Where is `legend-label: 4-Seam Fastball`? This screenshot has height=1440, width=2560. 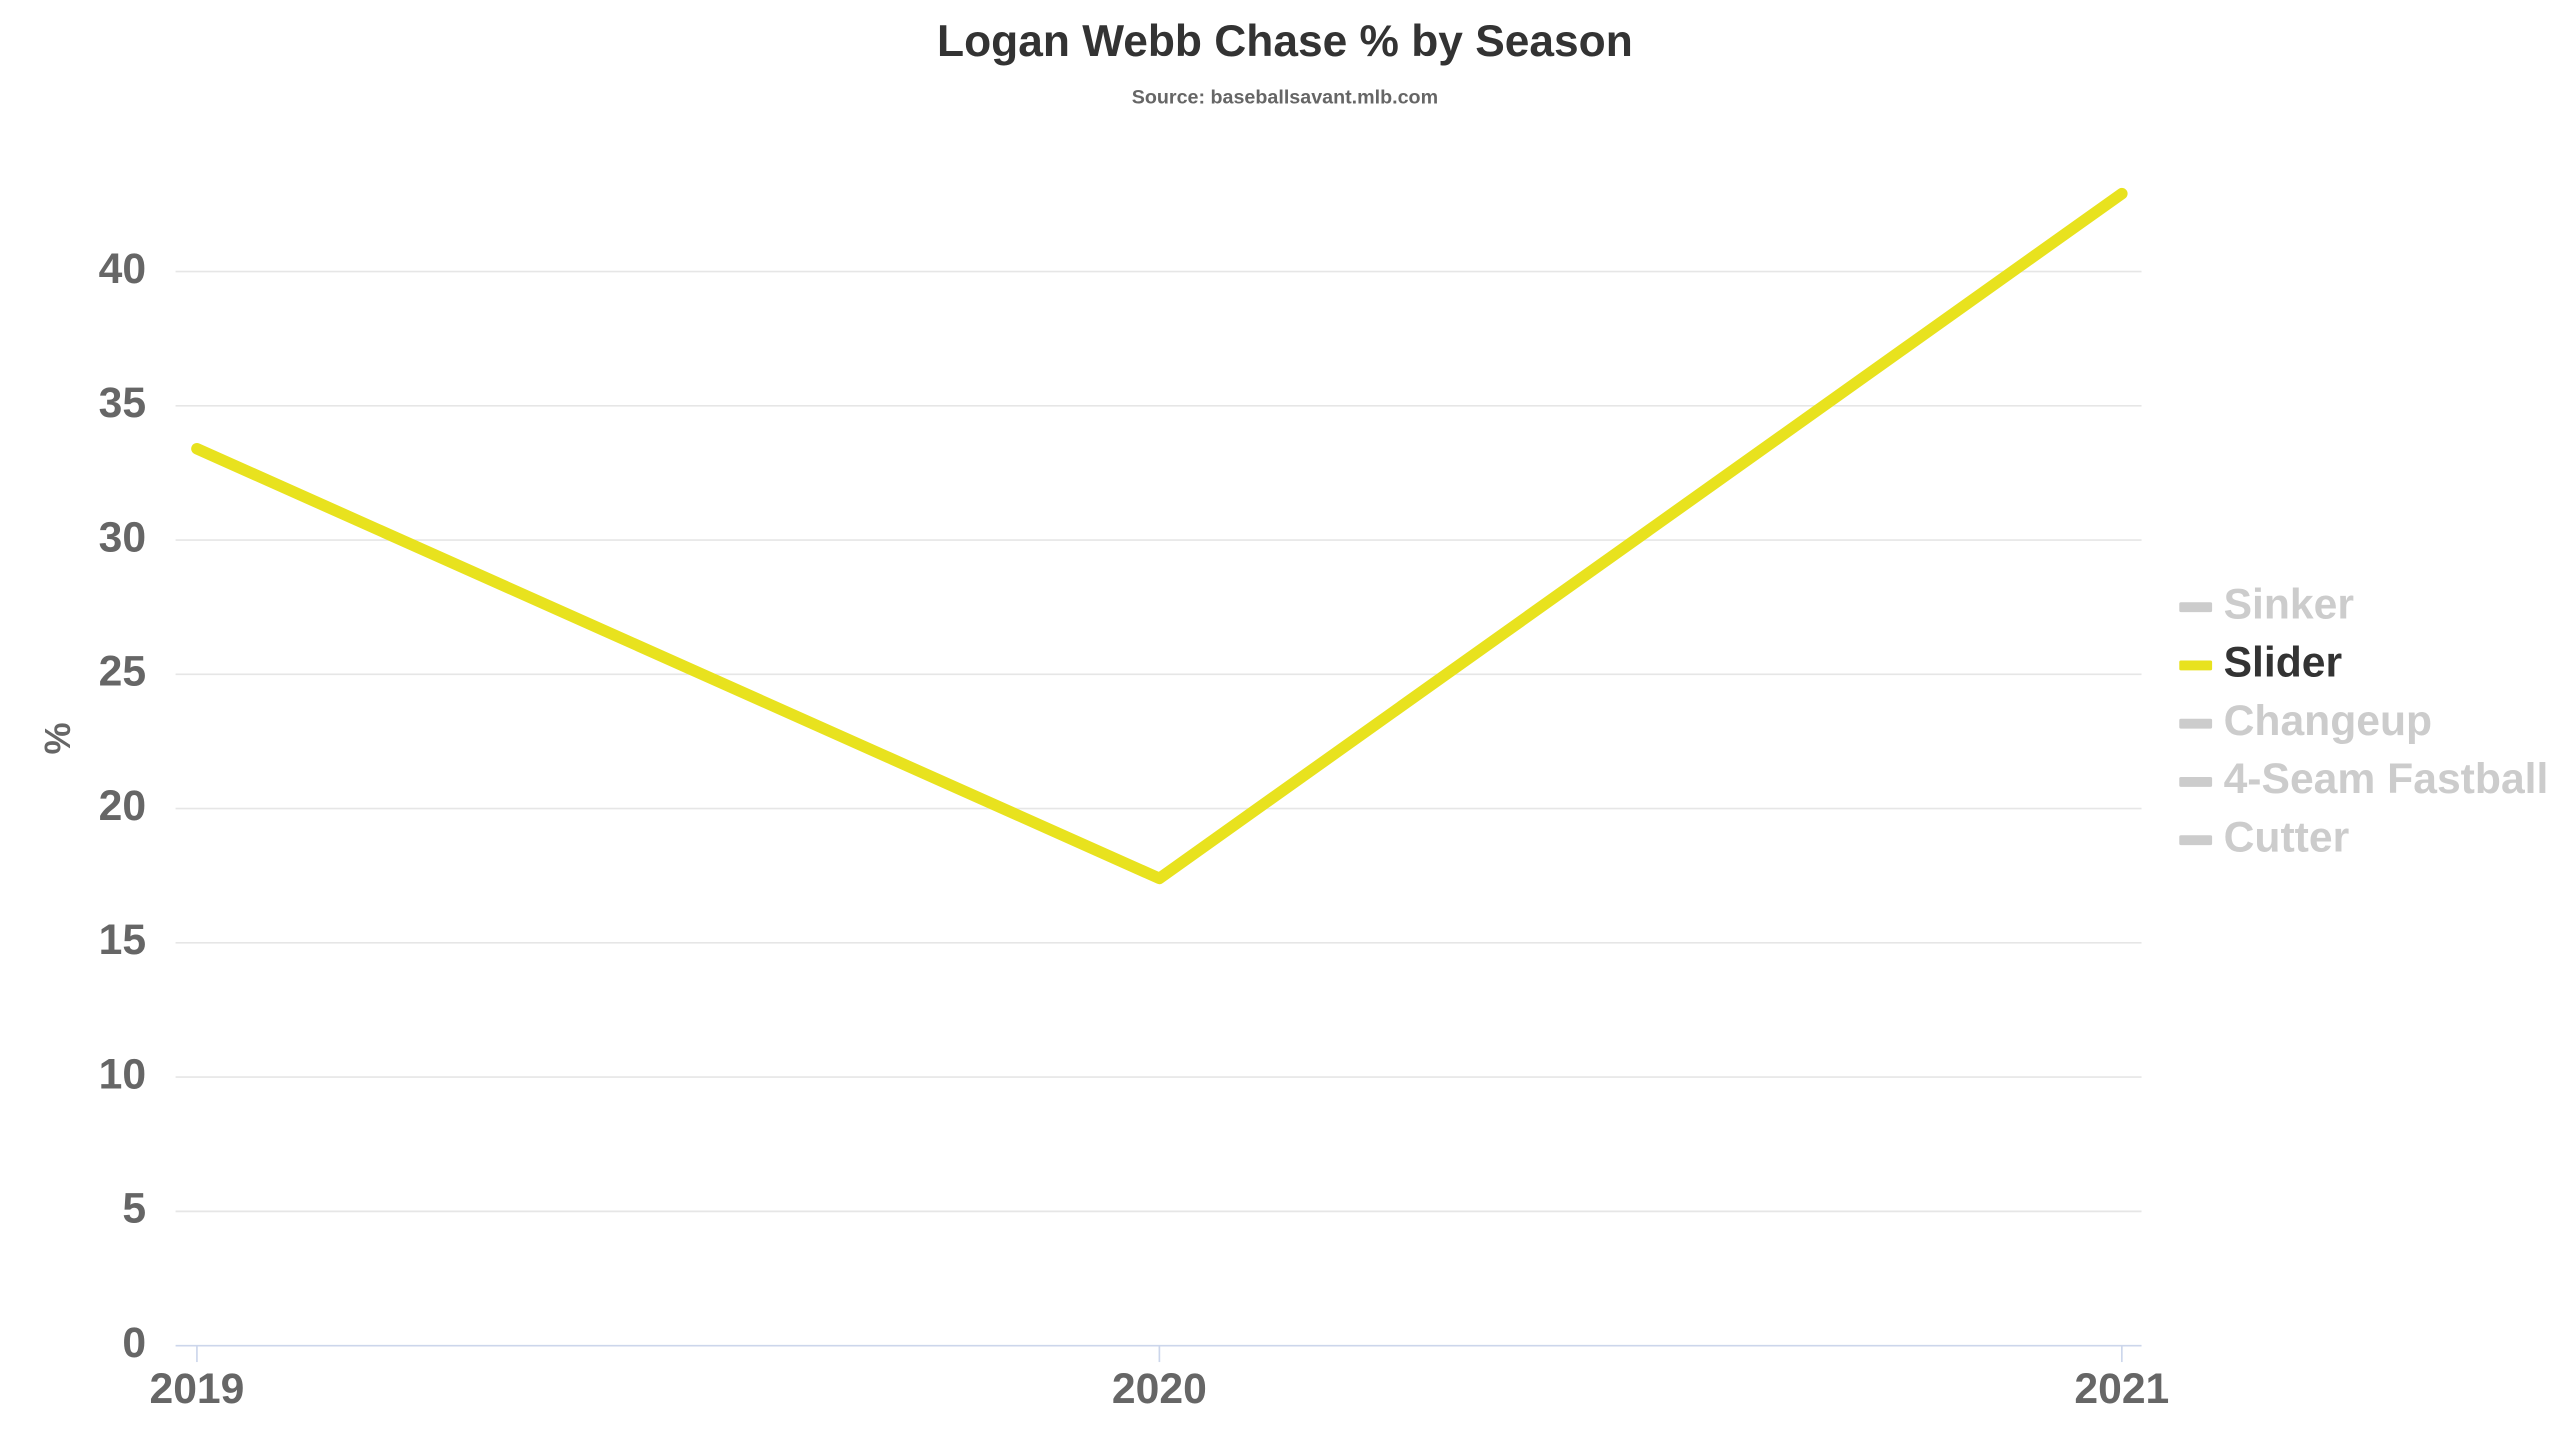 legend-label: 4-Seam Fastball is located at coordinates (2386, 779).